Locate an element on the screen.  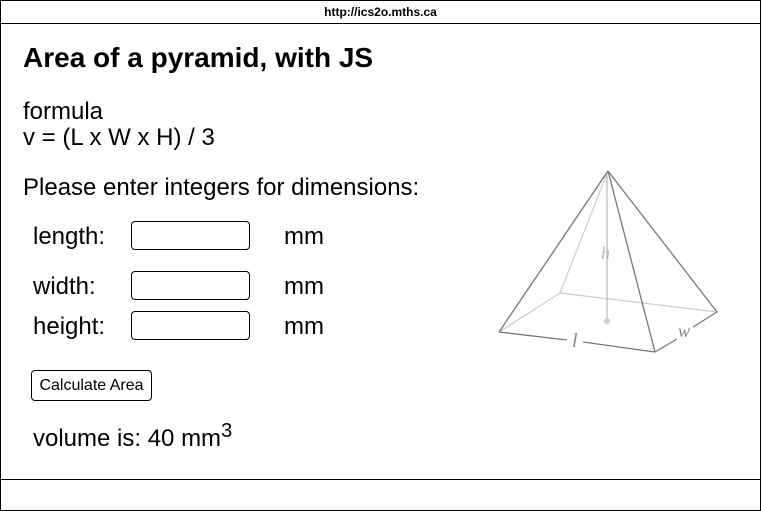
base-edge-right-lower is located at coordinates (666, 345).